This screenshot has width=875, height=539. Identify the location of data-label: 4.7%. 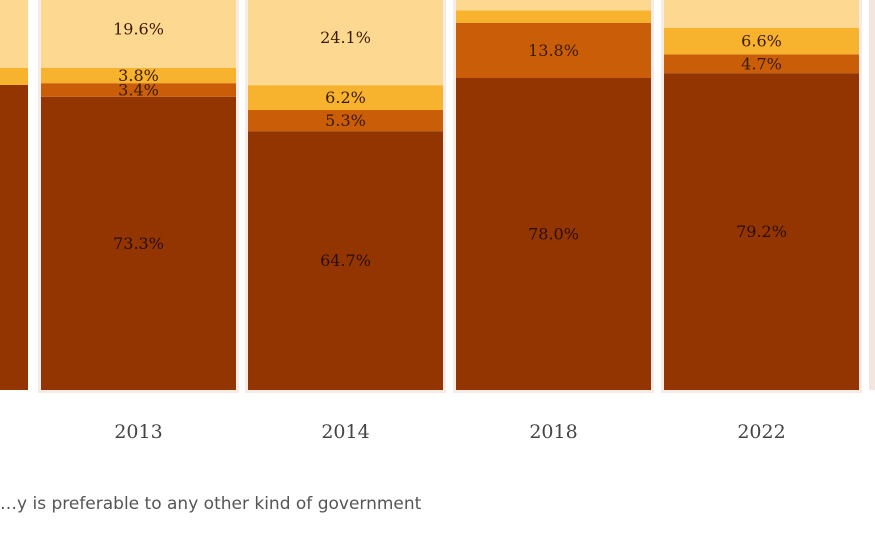
(761, 63).